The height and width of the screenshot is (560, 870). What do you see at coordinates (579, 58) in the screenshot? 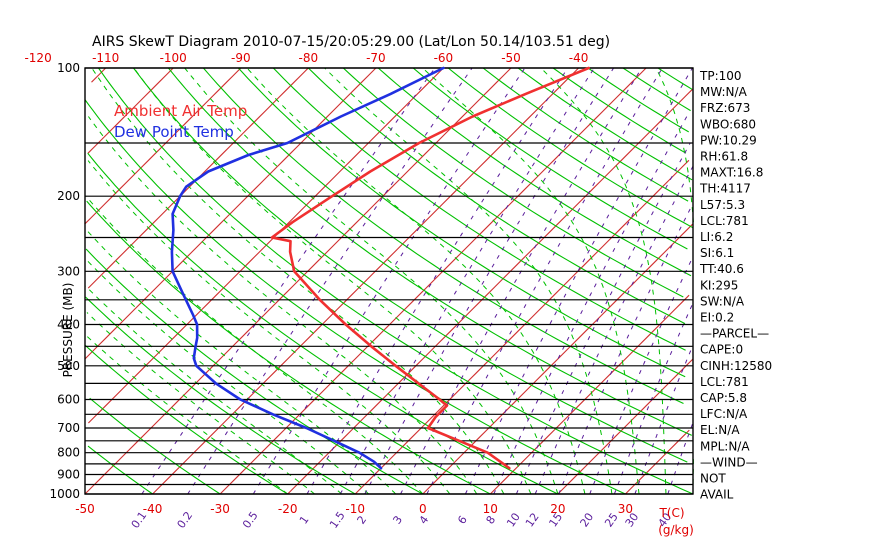
I see `top-temp-tick--40: -40` at bounding box center [579, 58].